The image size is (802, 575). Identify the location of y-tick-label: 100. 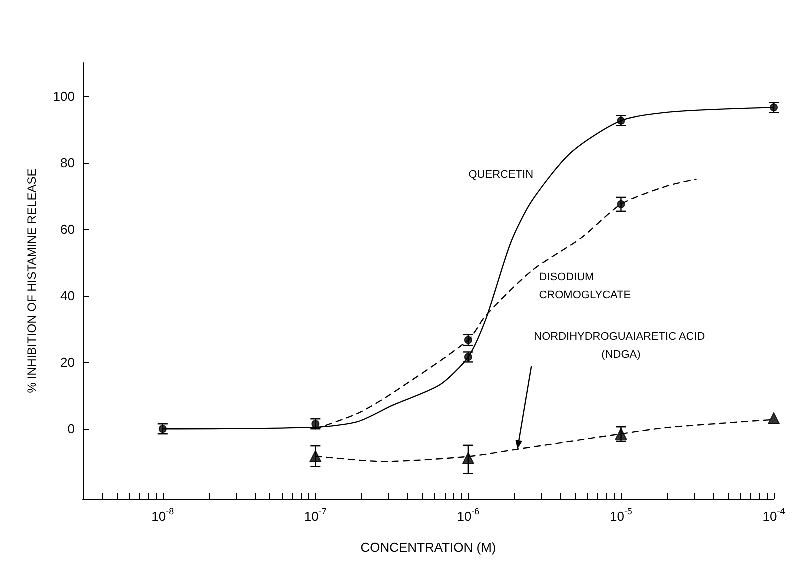
(64, 96).